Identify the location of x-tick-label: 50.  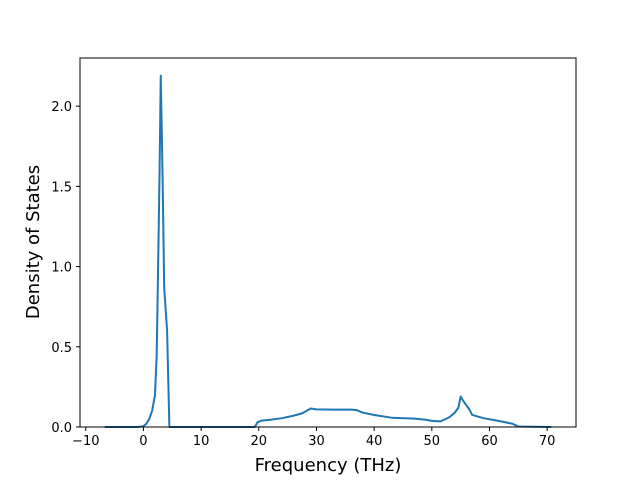
(432, 441).